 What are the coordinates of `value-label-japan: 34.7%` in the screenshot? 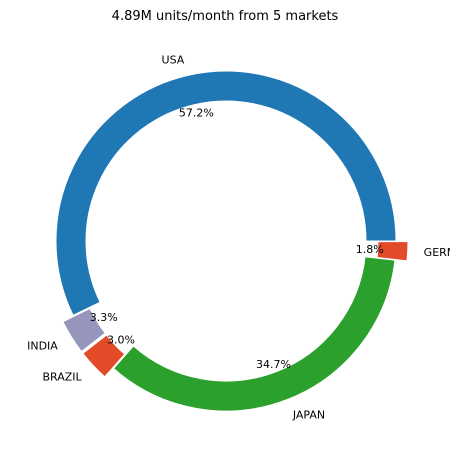 It's located at (273, 364).